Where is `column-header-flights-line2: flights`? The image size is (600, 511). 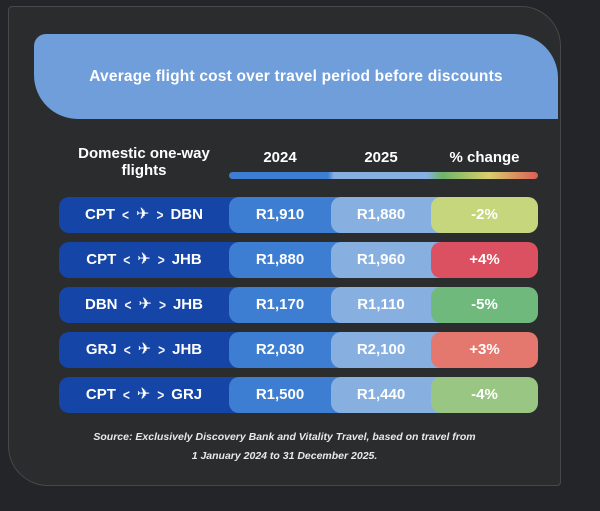 column-header-flights-line2: flights is located at coordinates (144, 170).